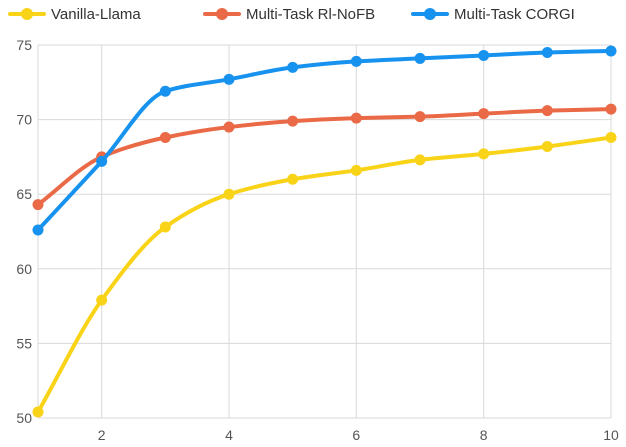 This screenshot has height=447, width=626. Describe the element at coordinates (229, 435) in the screenshot. I see `x-tick-label: 4` at that location.